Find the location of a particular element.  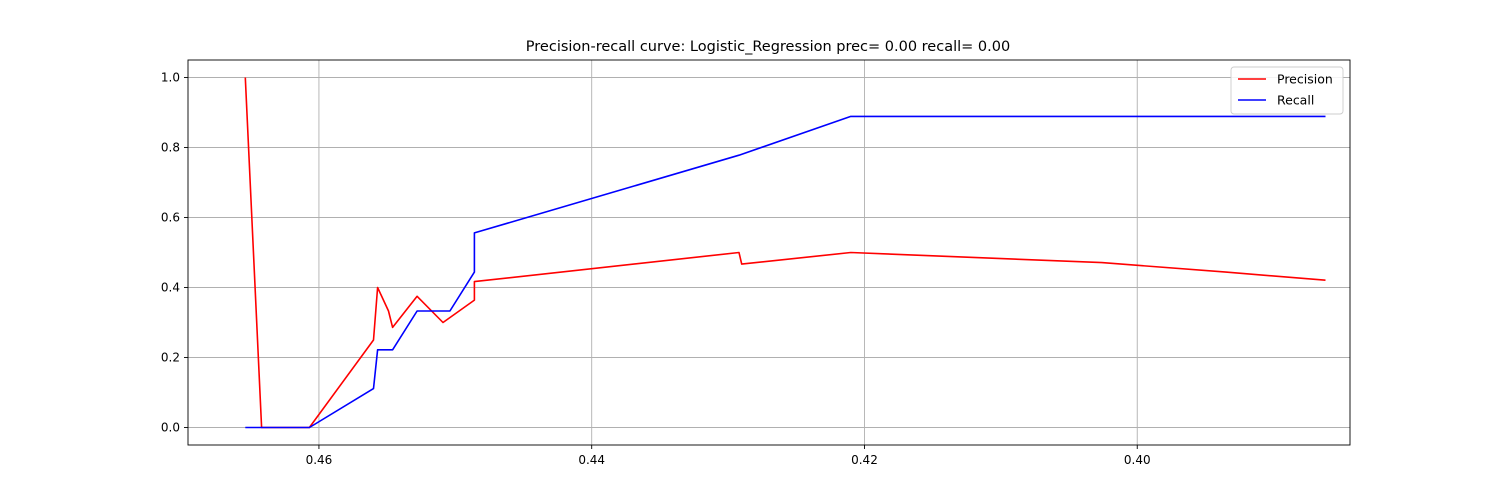

x-tick-label: 0.42 is located at coordinates (864, 460).